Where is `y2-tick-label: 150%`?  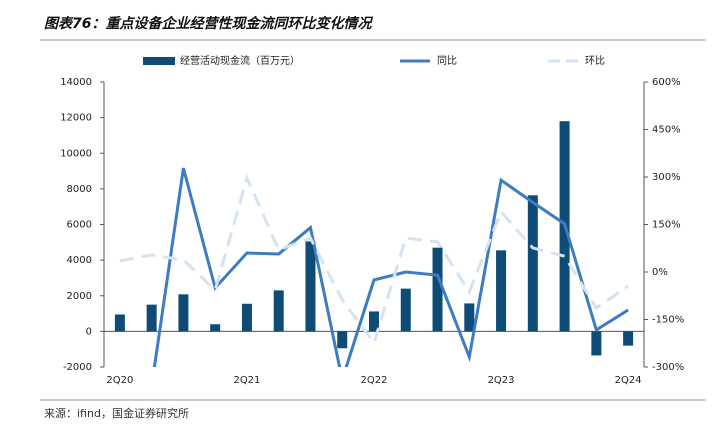
y2-tick-label: 150% is located at coordinates (666, 225).